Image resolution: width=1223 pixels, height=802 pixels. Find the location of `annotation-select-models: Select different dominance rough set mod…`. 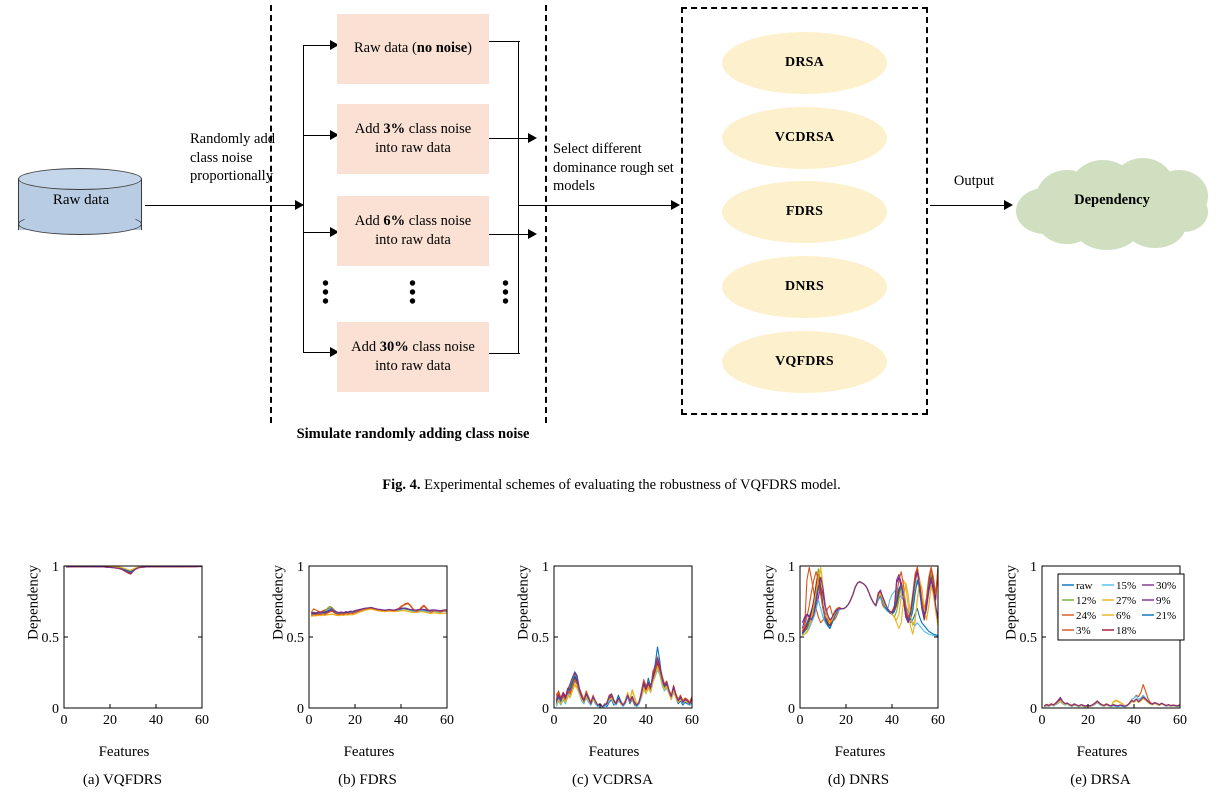

annotation-select-models: Select different dominance rough set mod… is located at coordinates (613, 168).